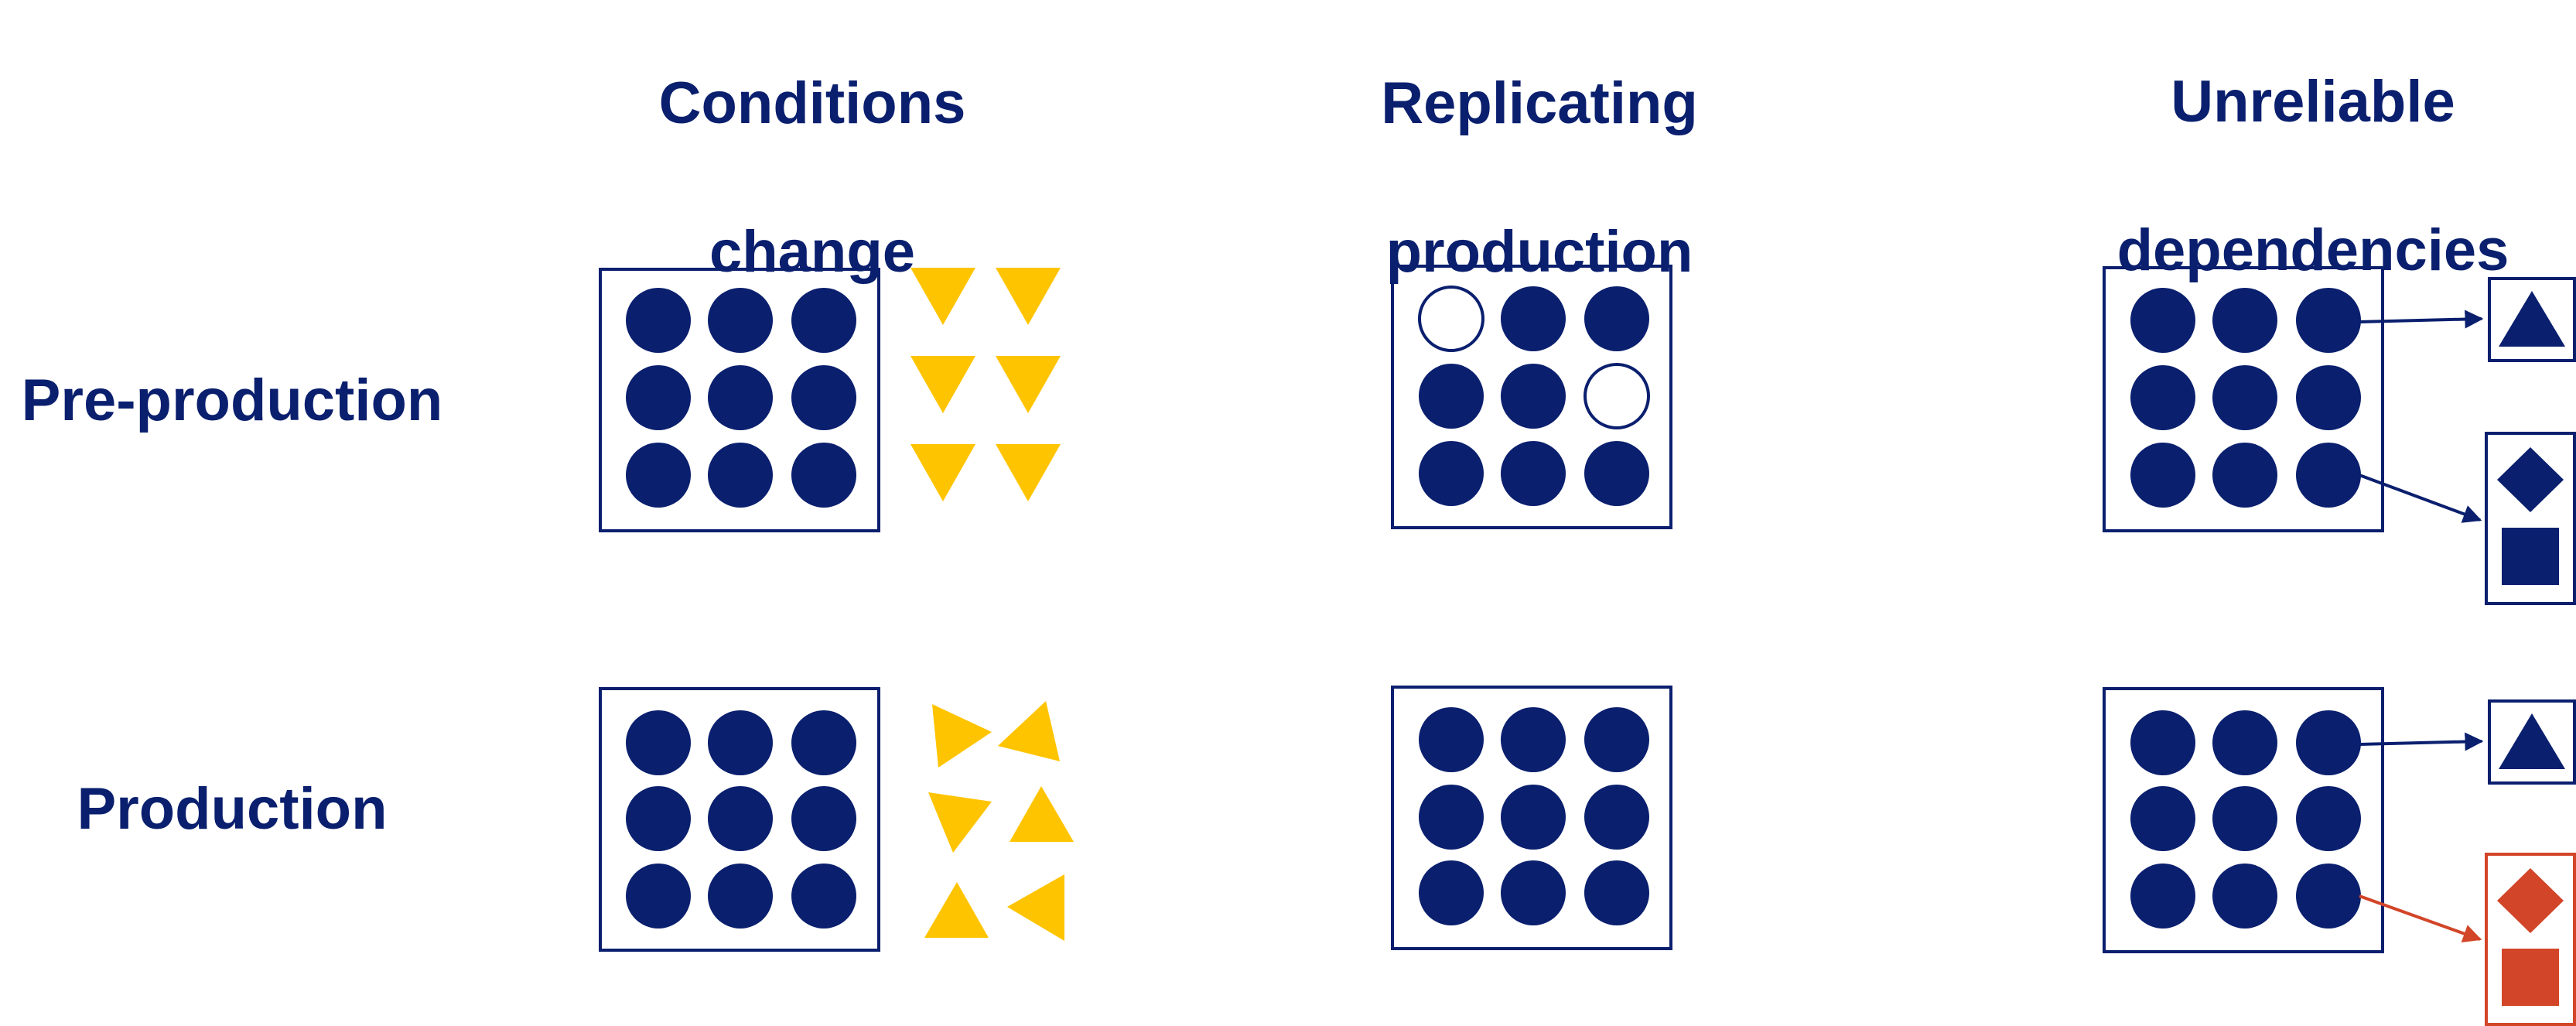 Image resolution: width=2576 pixels, height=1026 pixels. What do you see at coordinates (812, 103) in the screenshot?
I see `column-header-line1: Conditions` at bounding box center [812, 103].